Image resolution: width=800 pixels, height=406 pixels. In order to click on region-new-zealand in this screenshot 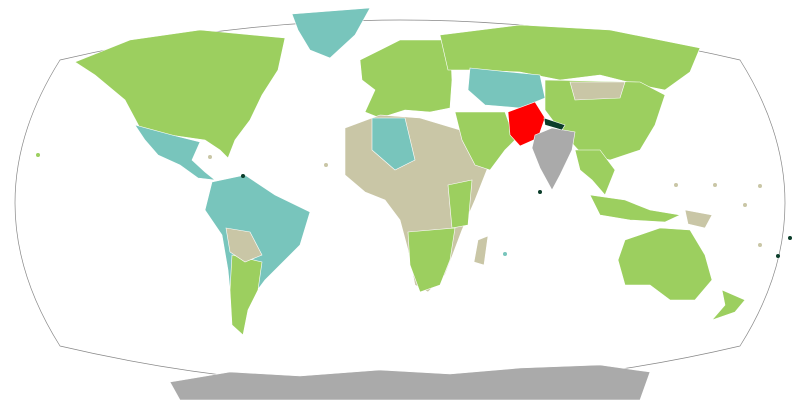, I will do `click(728, 305)`.